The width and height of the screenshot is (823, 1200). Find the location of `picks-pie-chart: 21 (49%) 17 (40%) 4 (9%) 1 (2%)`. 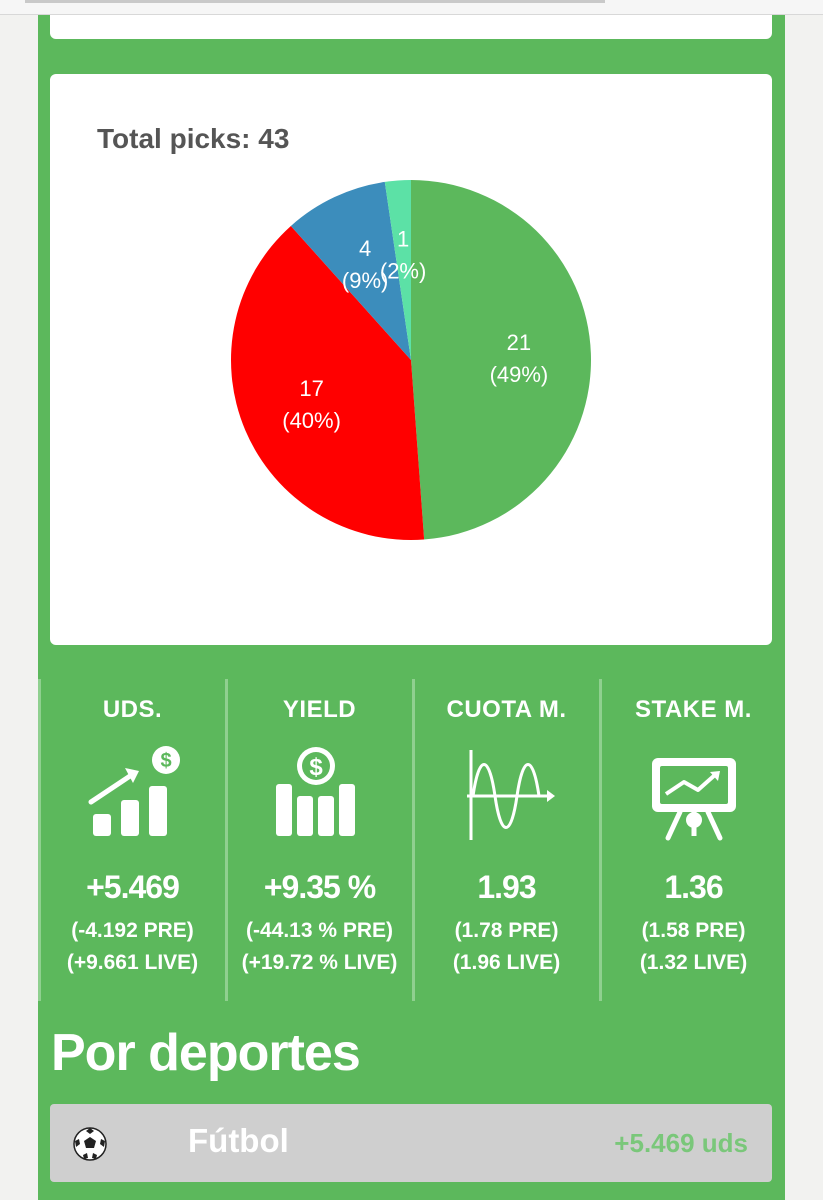

picks-pie-chart: 21 (49%) 17 (40%) 4 (9%) 1 (2%) is located at coordinates (411, 360).